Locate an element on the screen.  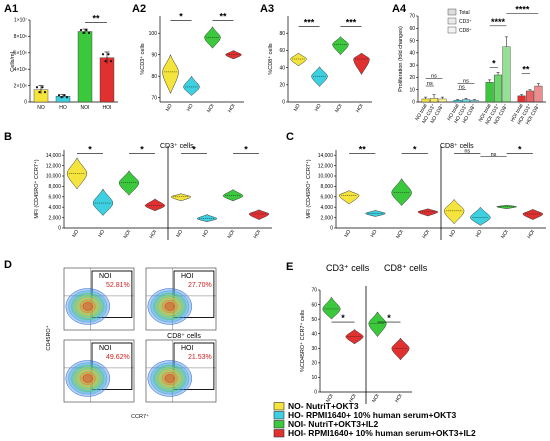
y-tick-label: 70 is located at coordinates (412, 17).